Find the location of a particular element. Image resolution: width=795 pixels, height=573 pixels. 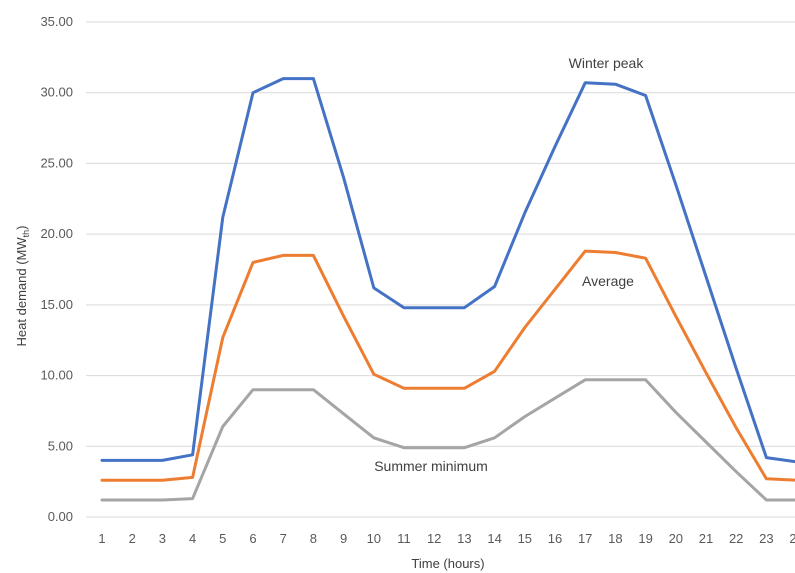

y-tick-label: 5.00 is located at coordinates (60, 445).